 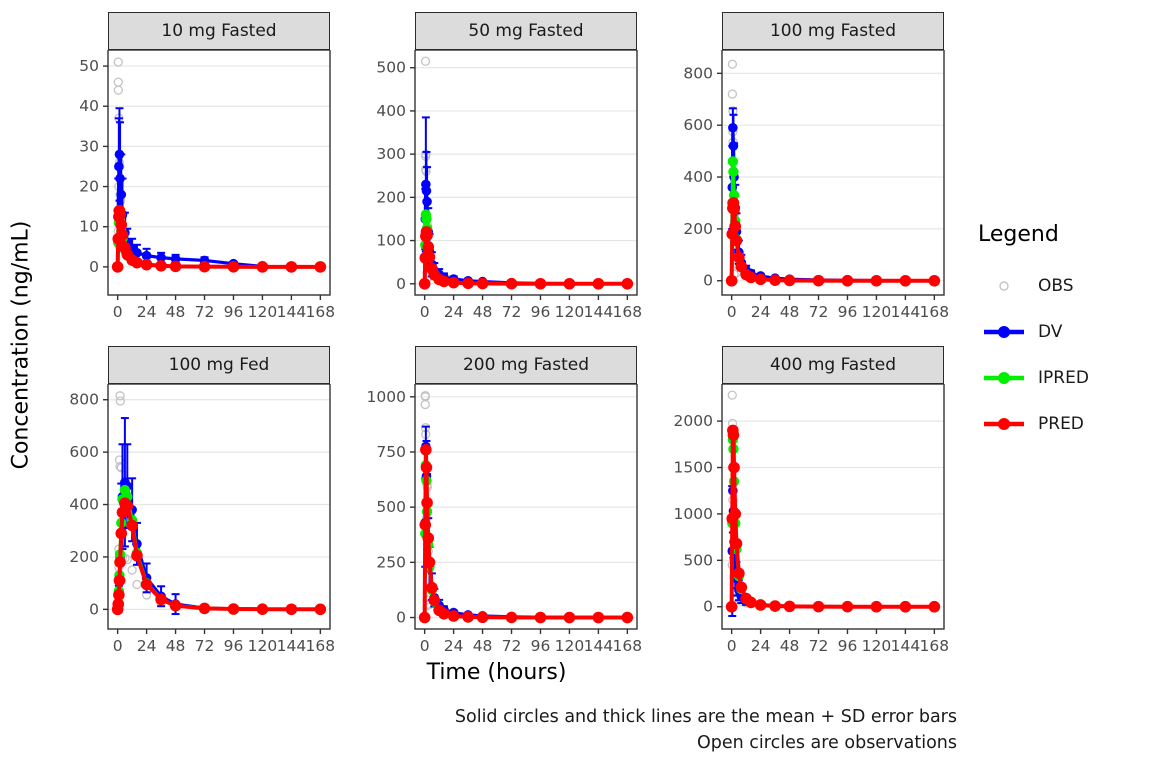 I want to click on panel-plot: 0 100 200 300 400 500 0 24 48 72 96 120 144 168, so click(x=509, y=185).